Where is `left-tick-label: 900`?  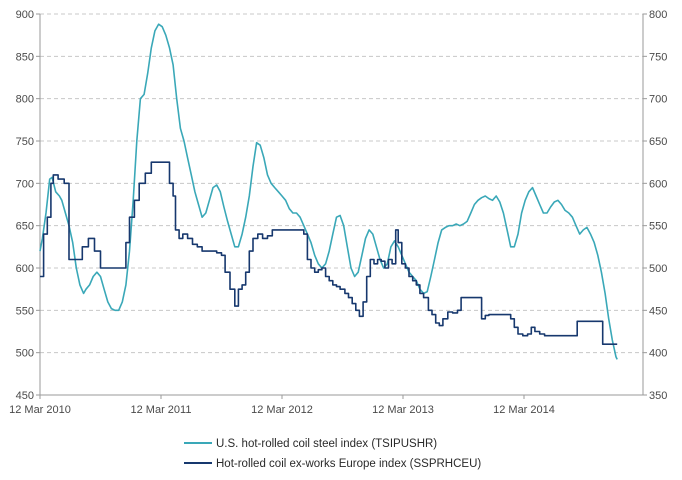 left-tick-label: 900 is located at coordinates (25, 15).